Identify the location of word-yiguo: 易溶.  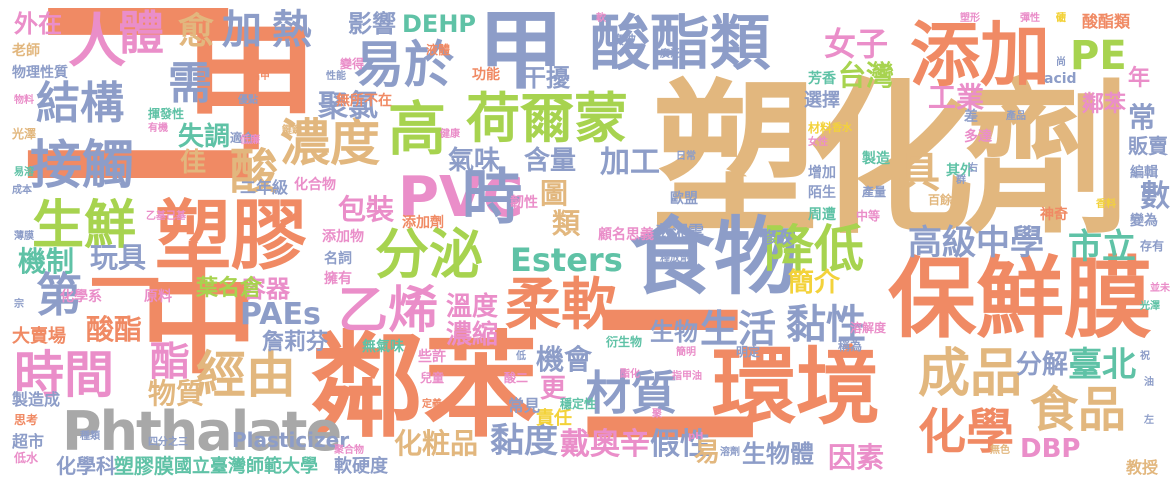
(24, 172).